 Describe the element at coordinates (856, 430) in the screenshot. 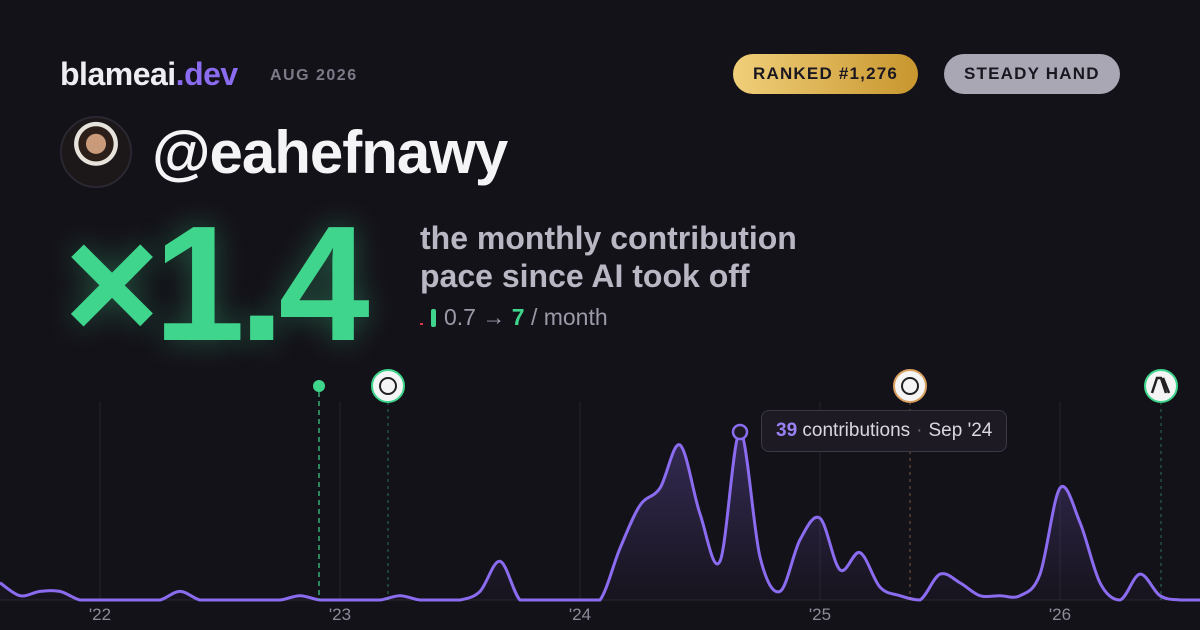

I see `tooltip-label: contributions` at that location.